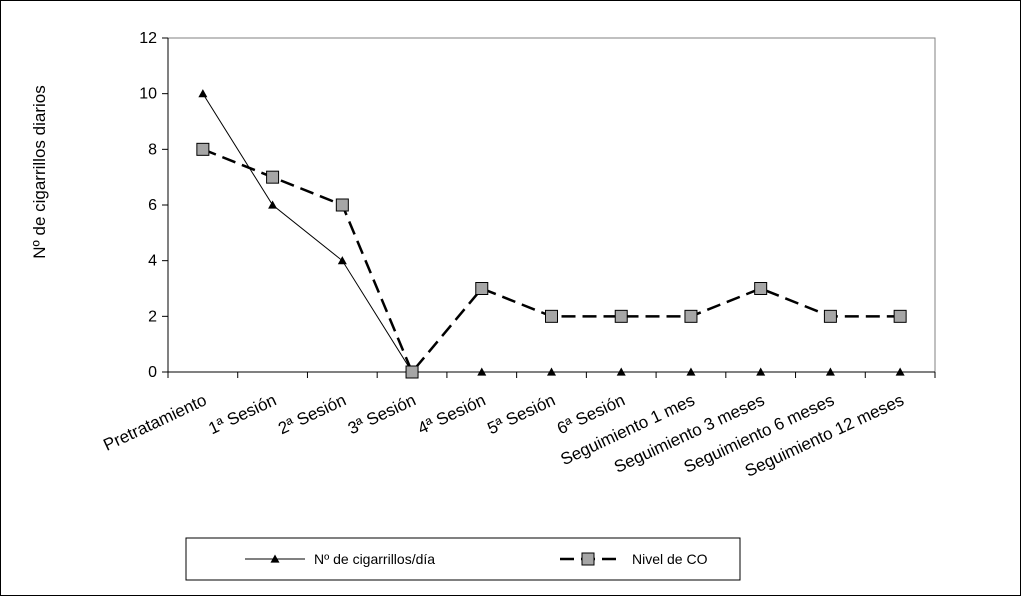 The width and height of the screenshot is (1021, 596). I want to click on y-tick-label: 6, so click(152, 205).